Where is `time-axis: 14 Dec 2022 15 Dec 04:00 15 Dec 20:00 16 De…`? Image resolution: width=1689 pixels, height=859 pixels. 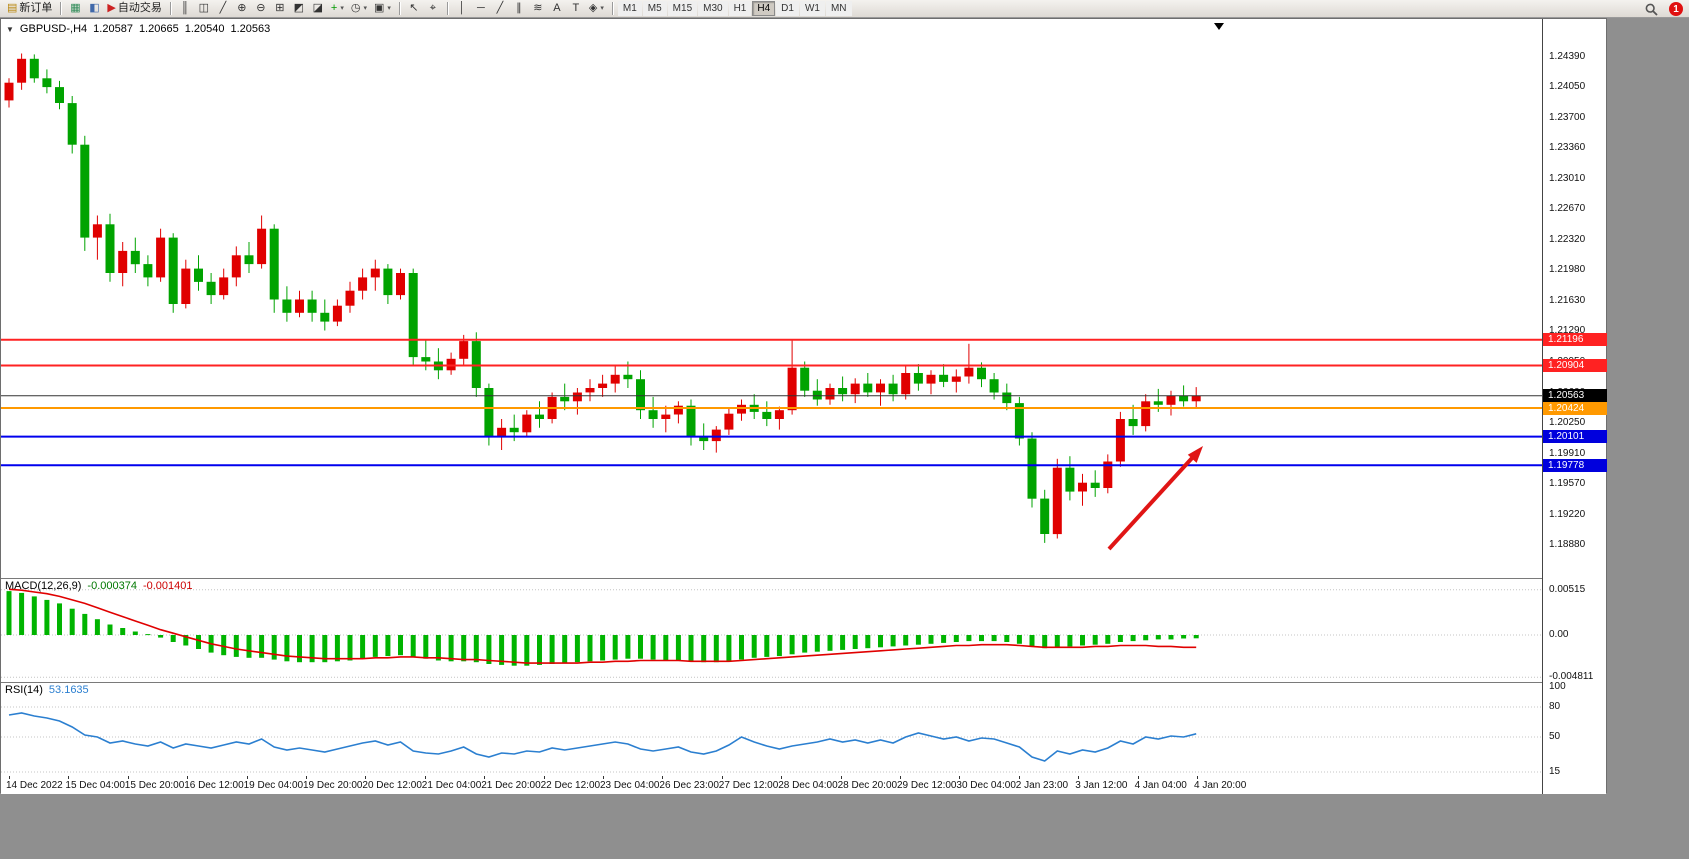 time-axis: 14 Dec 2022 15 Dec 04:00 15 Dec 20:00 16 De… is located at coordinates (771, 785).